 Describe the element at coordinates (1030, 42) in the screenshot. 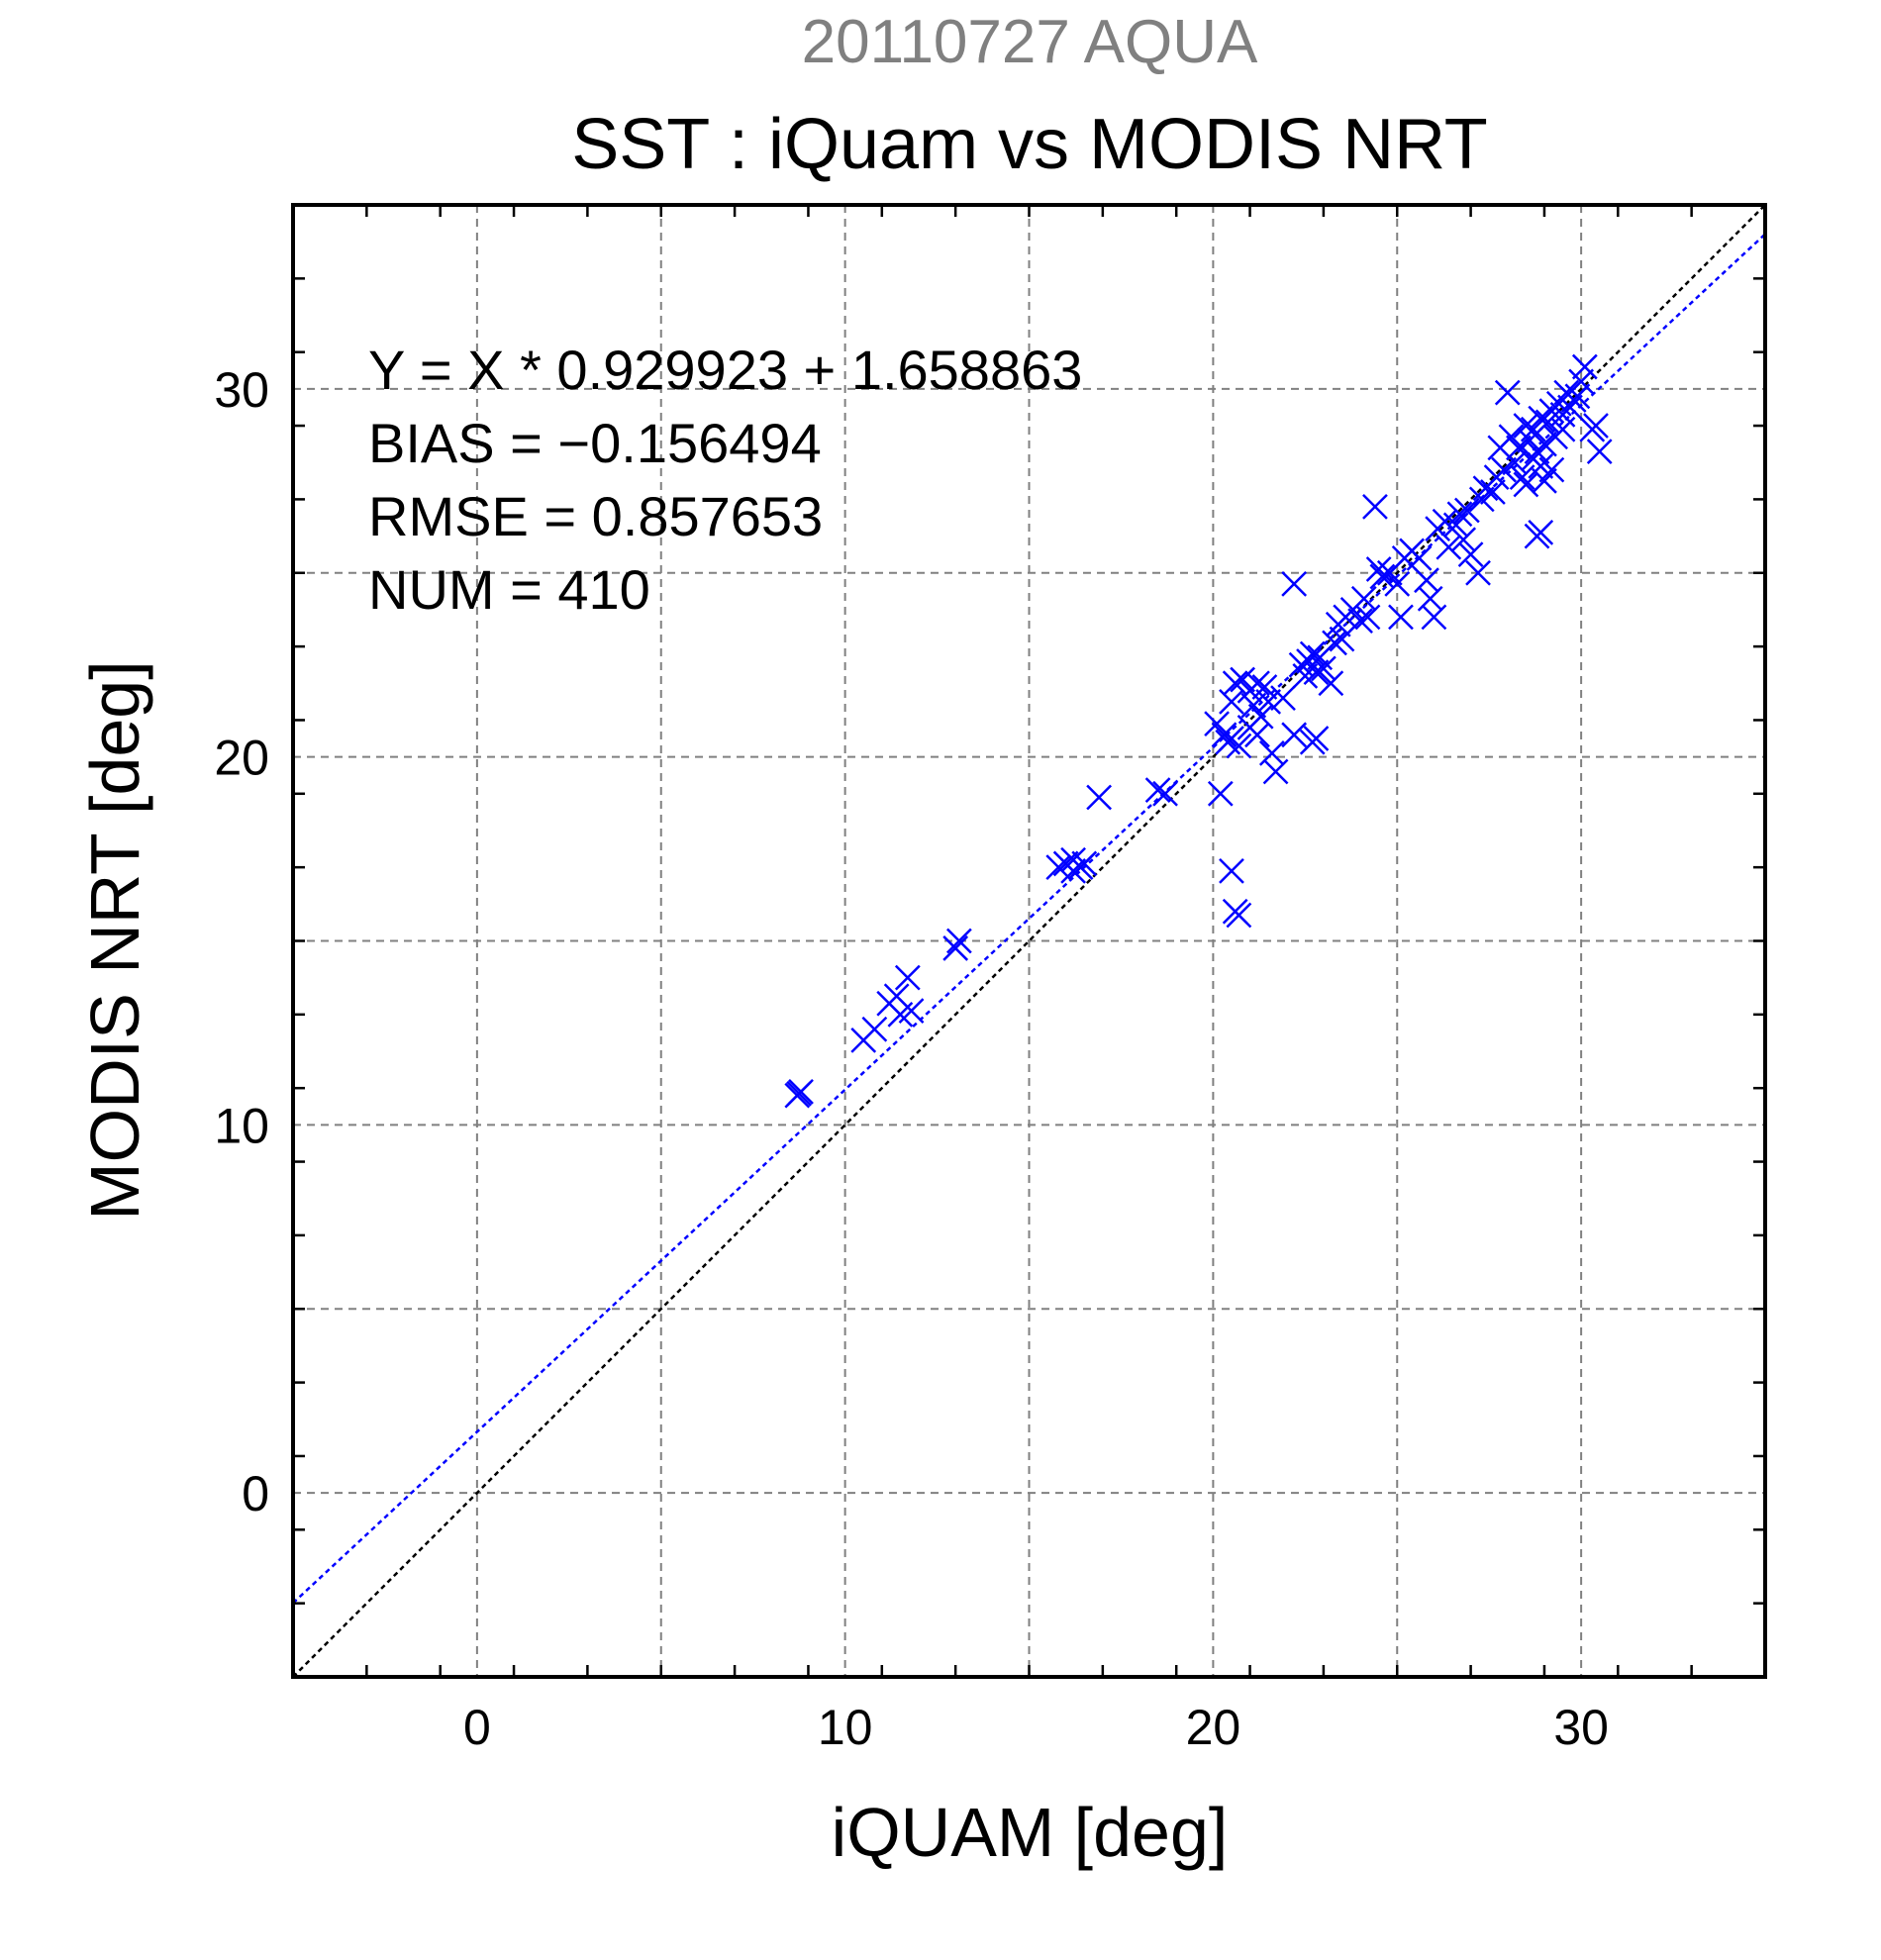

I see `chart-suptitle: 20110727 AQUA` at that location.